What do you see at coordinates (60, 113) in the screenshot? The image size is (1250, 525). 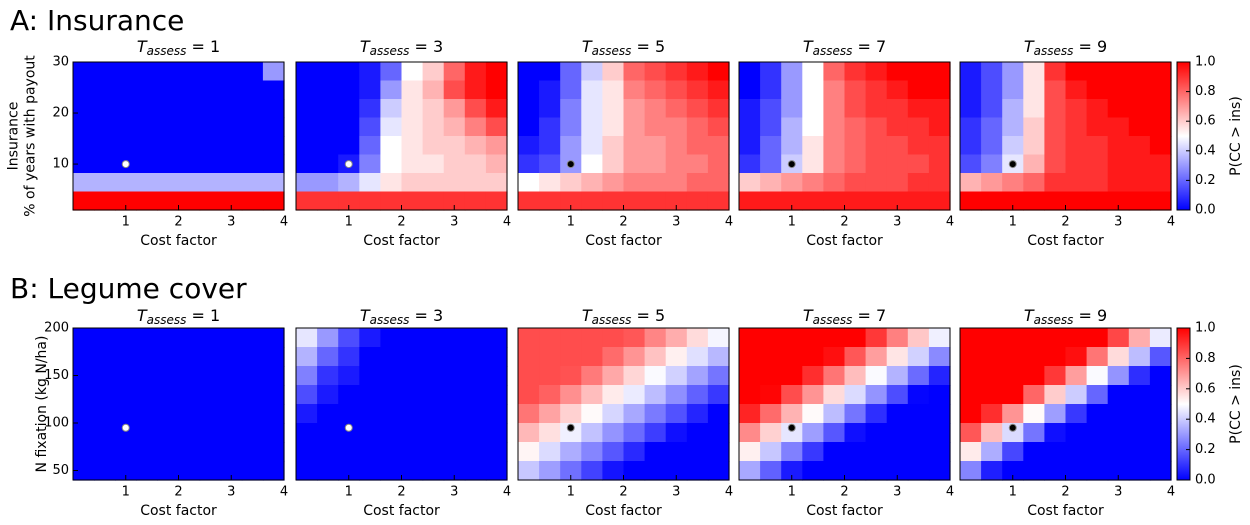 I see `y-tick-label: 20` at bounding box center [60, 113].